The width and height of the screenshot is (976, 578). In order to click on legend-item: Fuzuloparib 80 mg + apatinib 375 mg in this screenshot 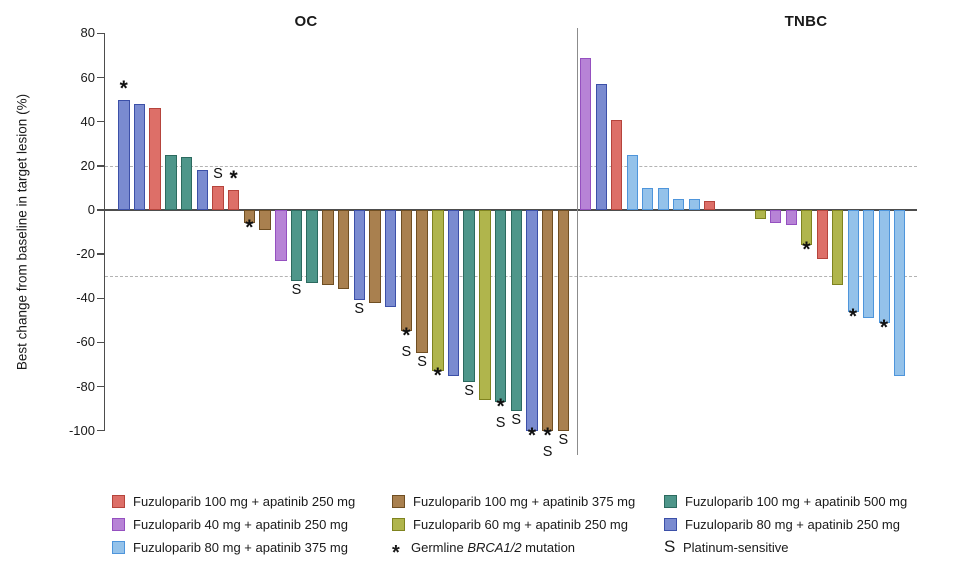, I will do `click(252, 547)`.